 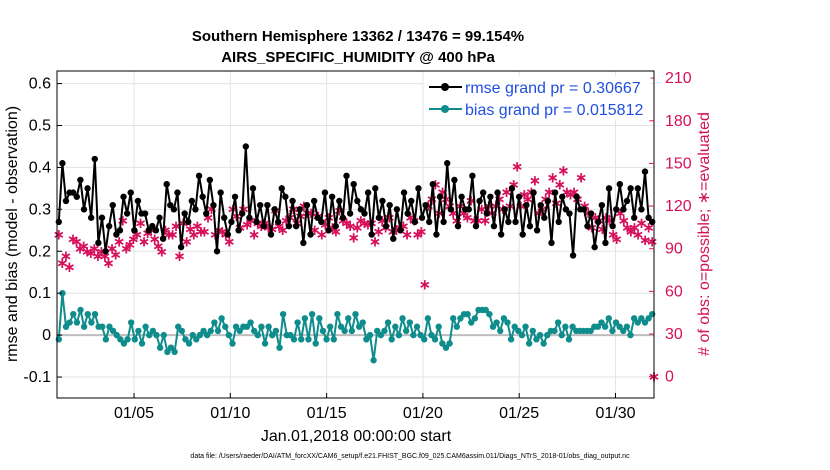 I want to click on legend-bias-label: bias grand pr = 0.015812, so click(x=554, y=110).